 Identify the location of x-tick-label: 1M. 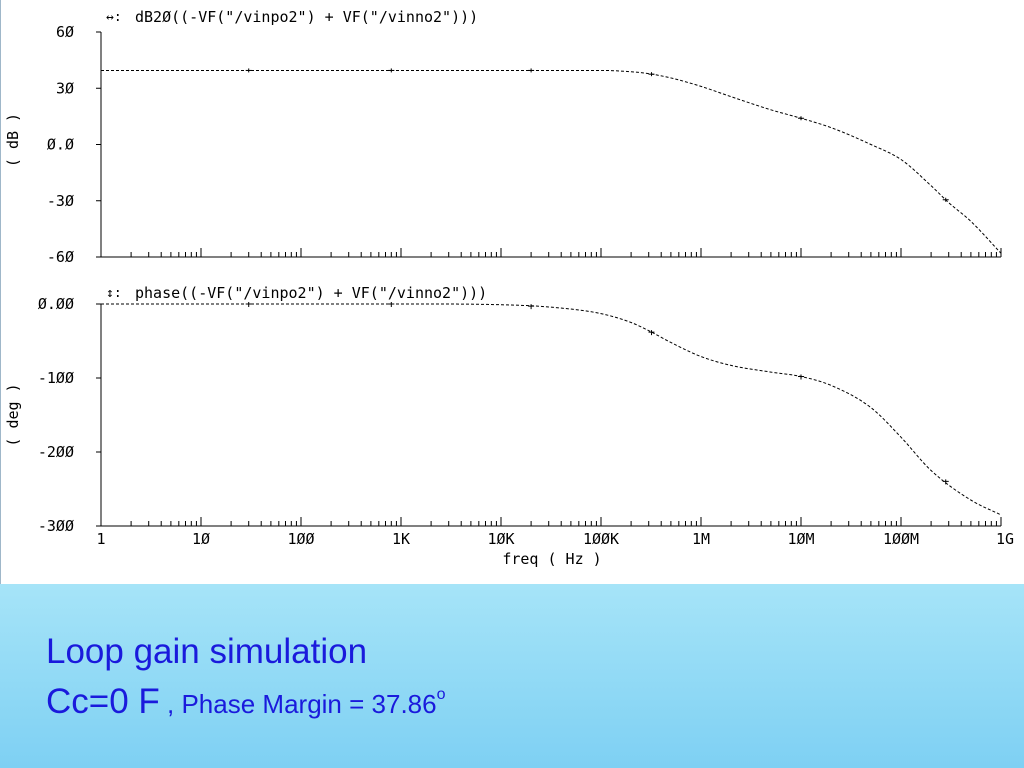
(701, 539).